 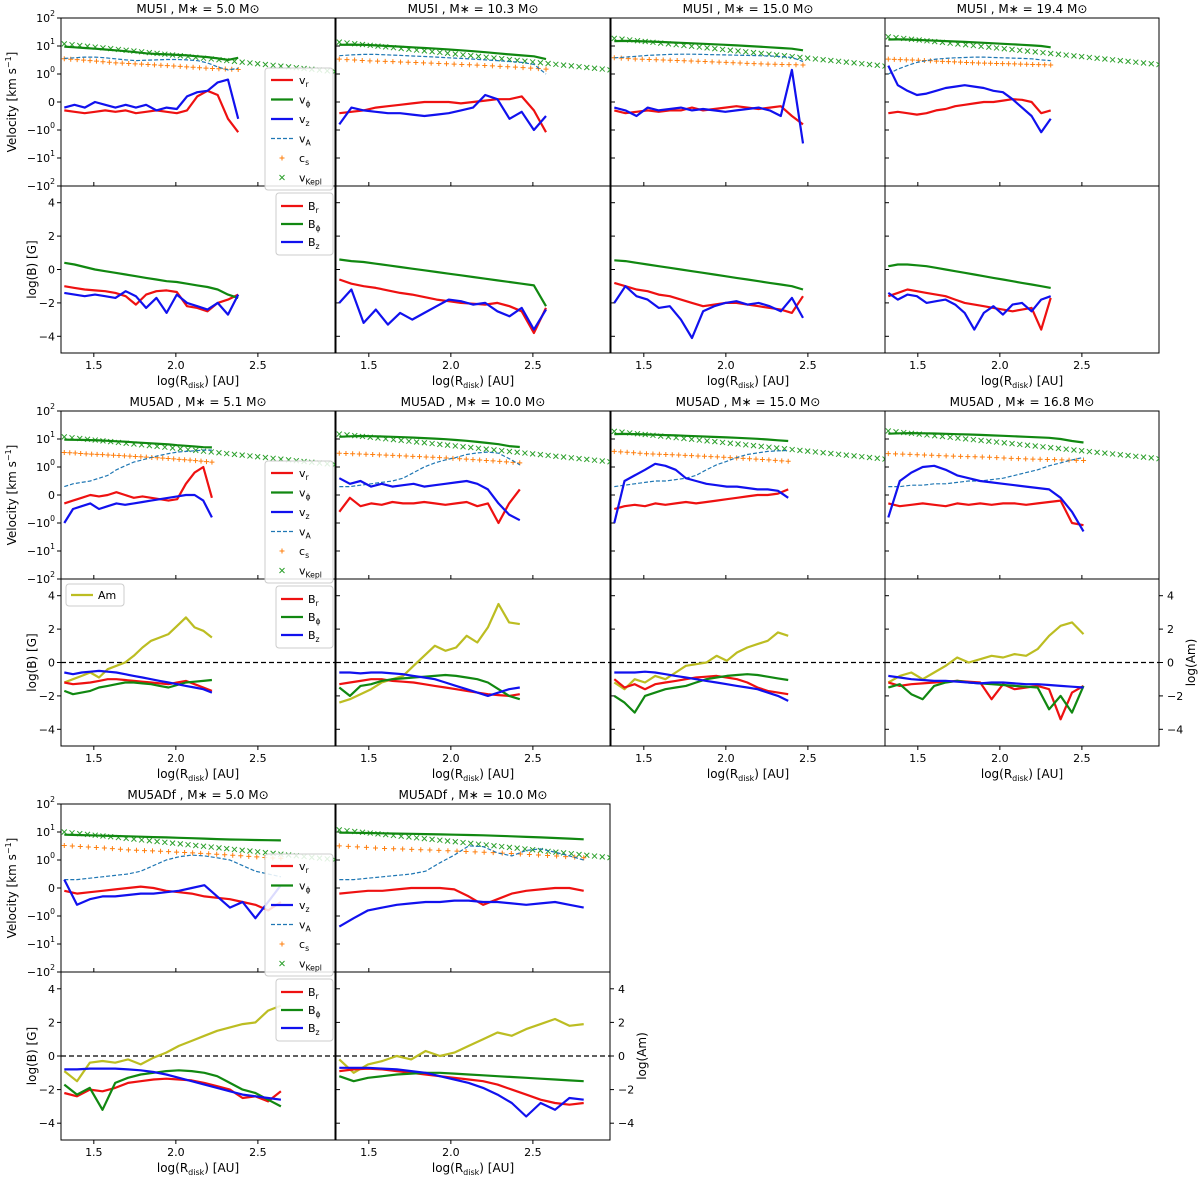 What do you see at coordinates (771, 774) in the screenshot?
I see `x-axis-label-post: ) [AU]` at bounding box center [771, 774].